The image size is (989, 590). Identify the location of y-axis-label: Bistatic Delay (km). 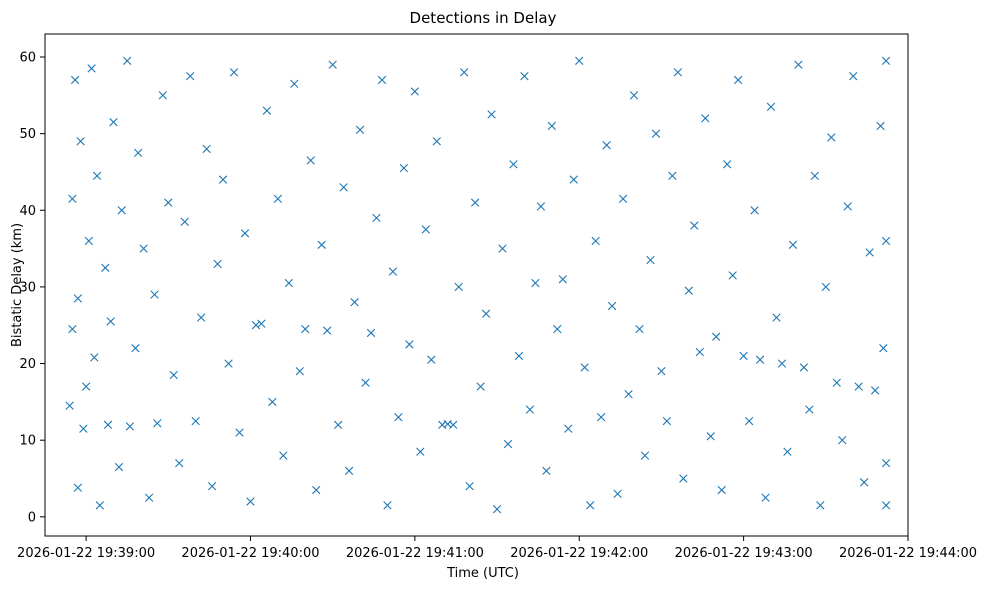
(17, 285).